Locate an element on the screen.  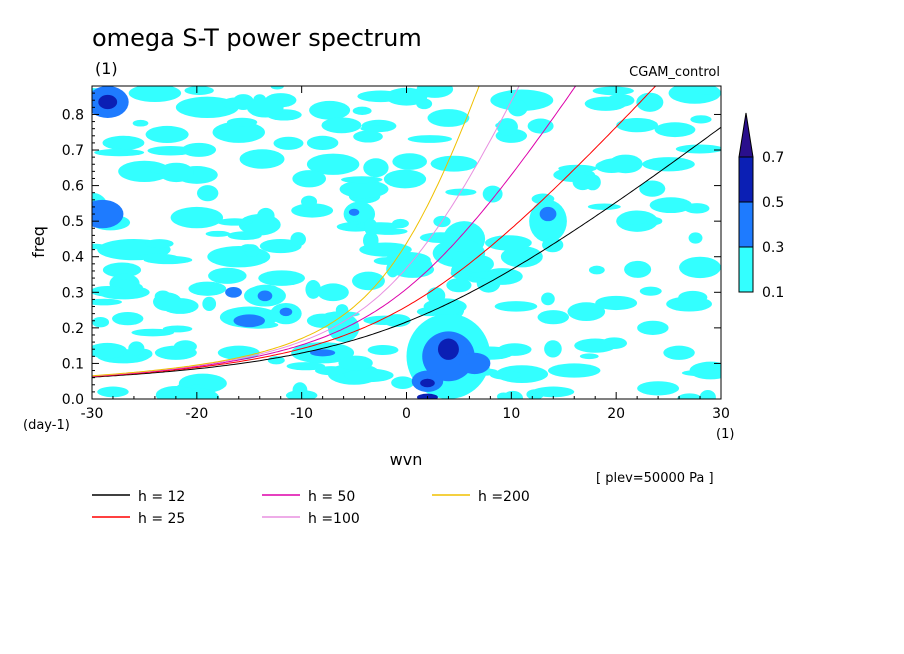
colorbar-extend-triangle is located at coordinates (746, 135).